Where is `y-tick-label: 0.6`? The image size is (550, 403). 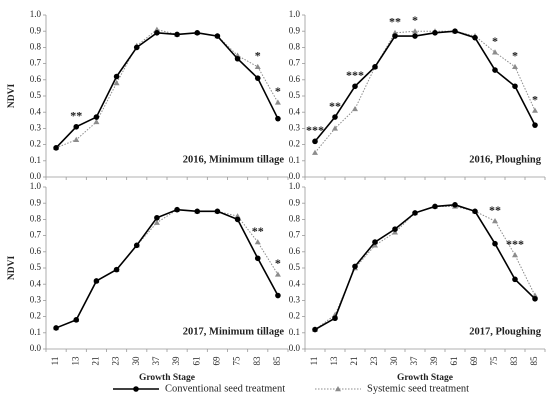 y-tick-label: 0.6 is located at coordinates (36, 251).